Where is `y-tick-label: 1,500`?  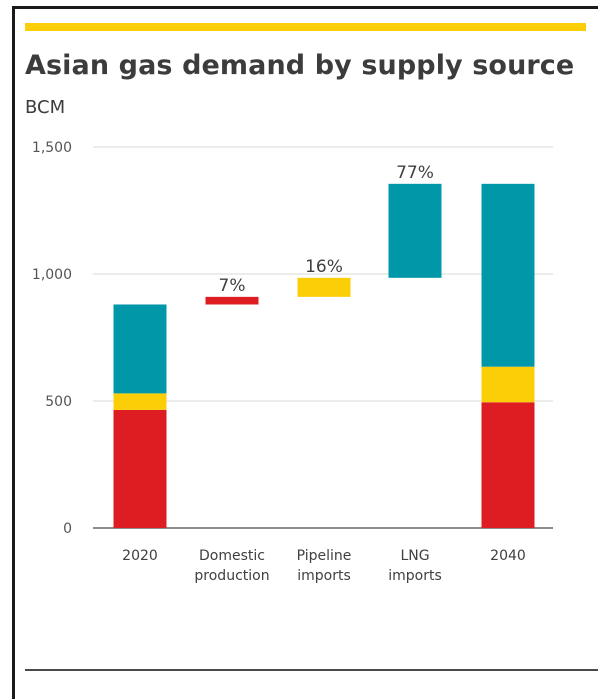
y-tick-label: 1,500 is located at coordinates (52, 148).